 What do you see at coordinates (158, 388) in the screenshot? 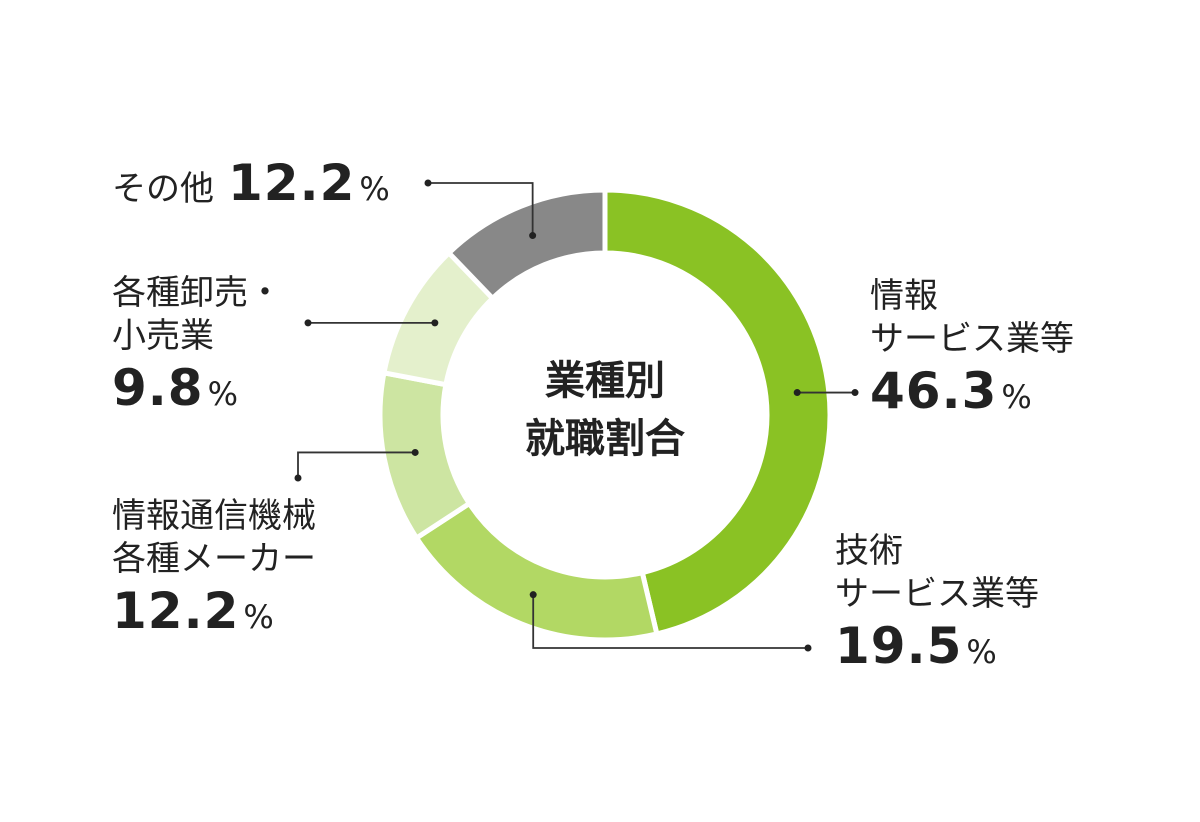
I see `slice-value: 9.8` at bounding box center [158, 388].